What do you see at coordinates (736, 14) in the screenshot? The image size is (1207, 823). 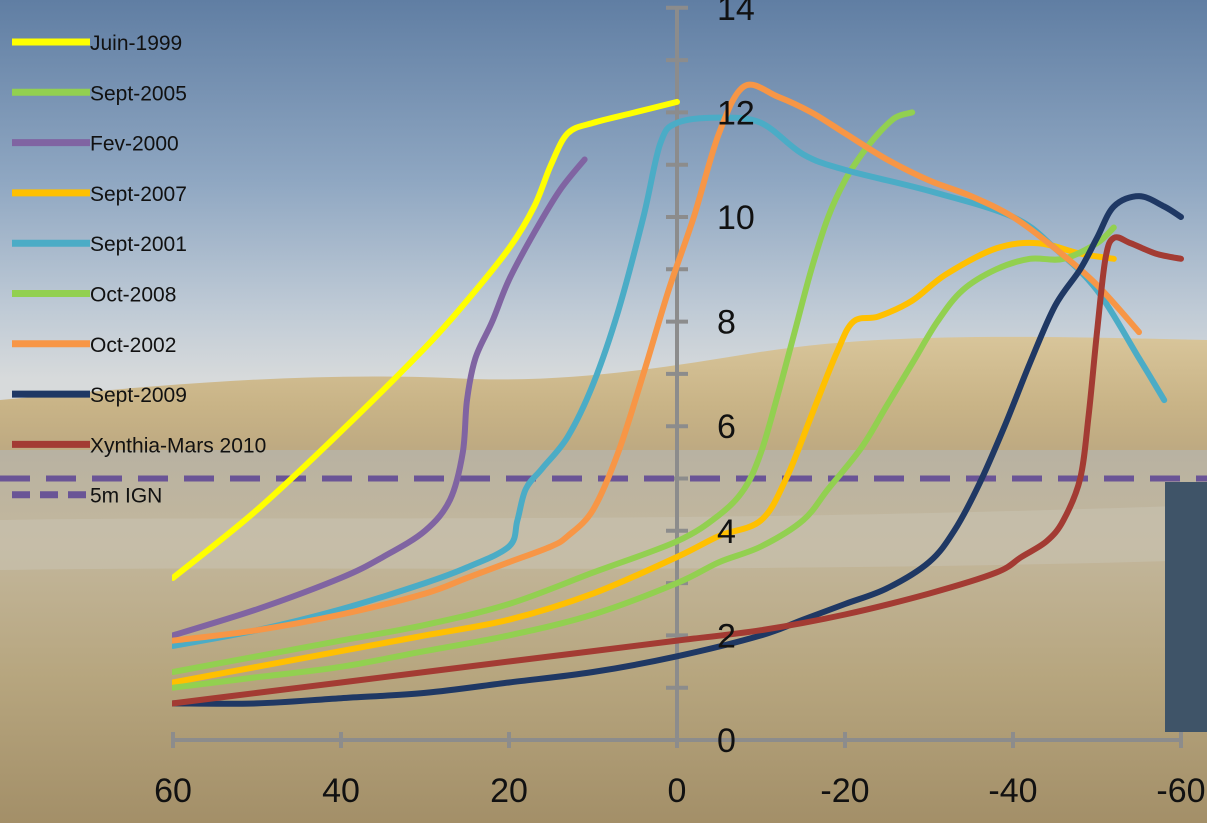 I see `y-tick-label: 14` at bounding box center [736, 14].